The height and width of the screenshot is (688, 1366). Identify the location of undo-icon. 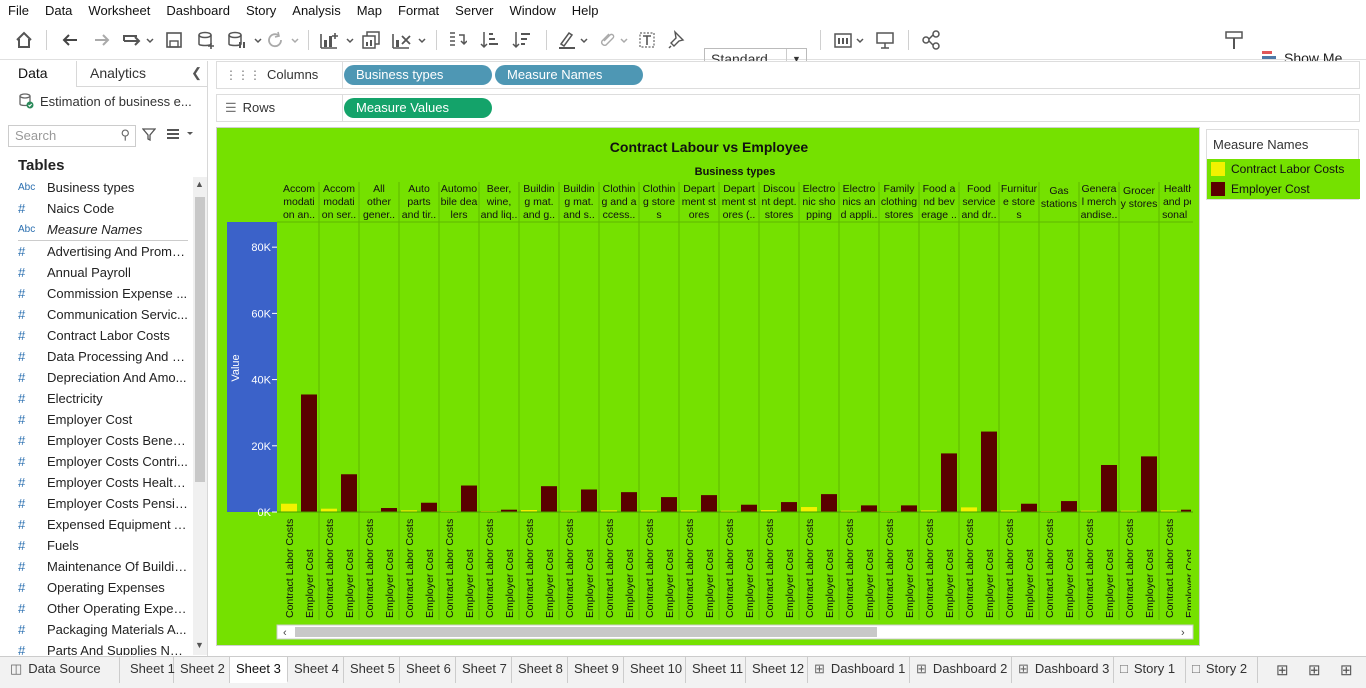
(70, 40).